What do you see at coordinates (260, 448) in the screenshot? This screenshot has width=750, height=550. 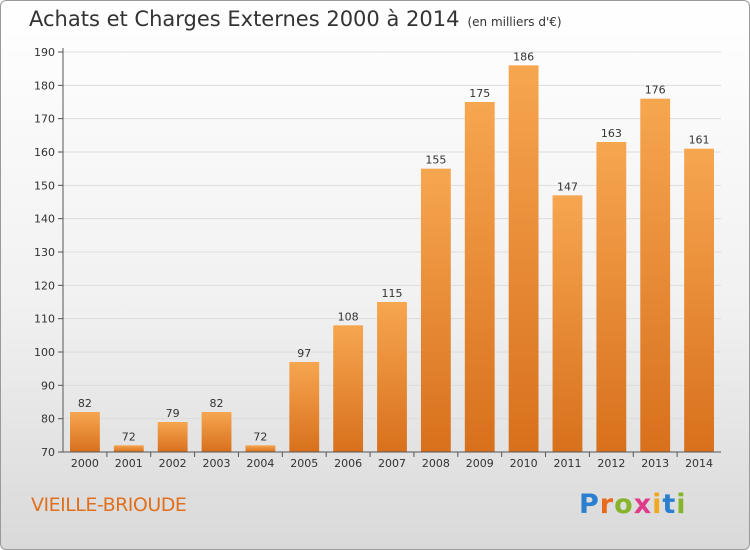 I see `bar-2004` at bounding box center [260, 448].